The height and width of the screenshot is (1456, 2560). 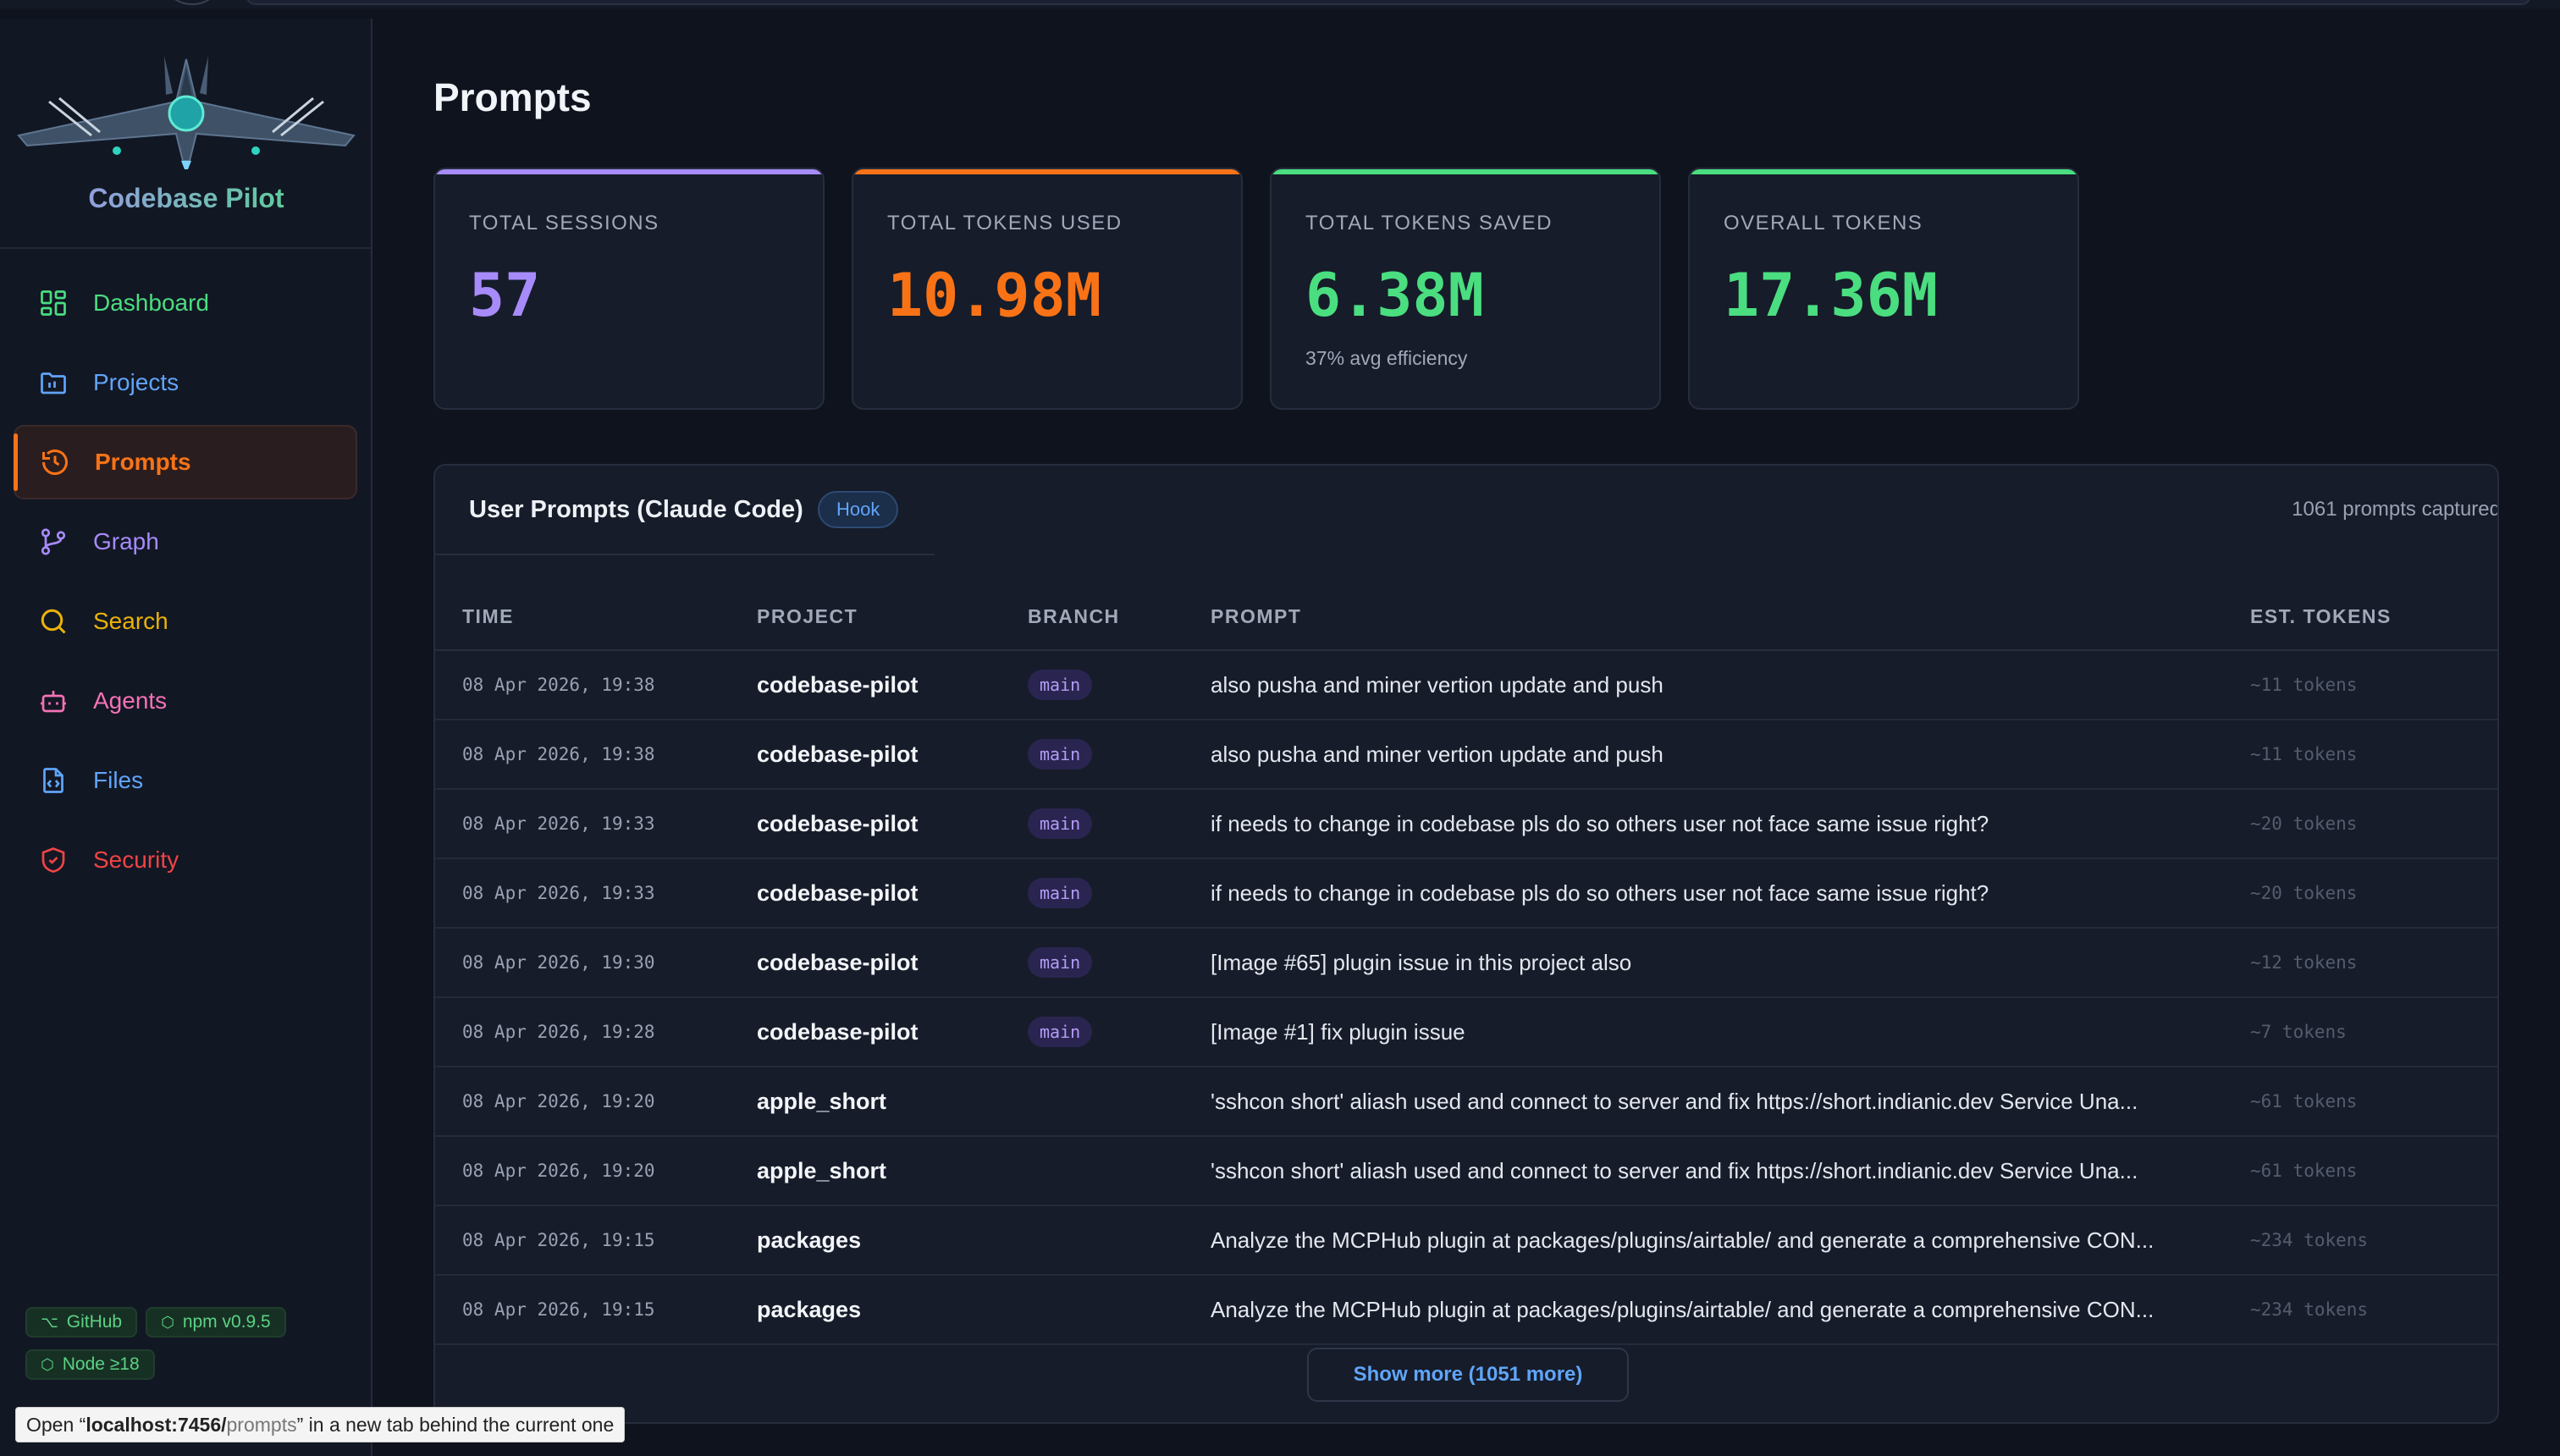 What do you see at coordinates (101, 1364) in the screenshot?
I see `node-badge-label: Node ≥18` at bounding box center [101, 1364].